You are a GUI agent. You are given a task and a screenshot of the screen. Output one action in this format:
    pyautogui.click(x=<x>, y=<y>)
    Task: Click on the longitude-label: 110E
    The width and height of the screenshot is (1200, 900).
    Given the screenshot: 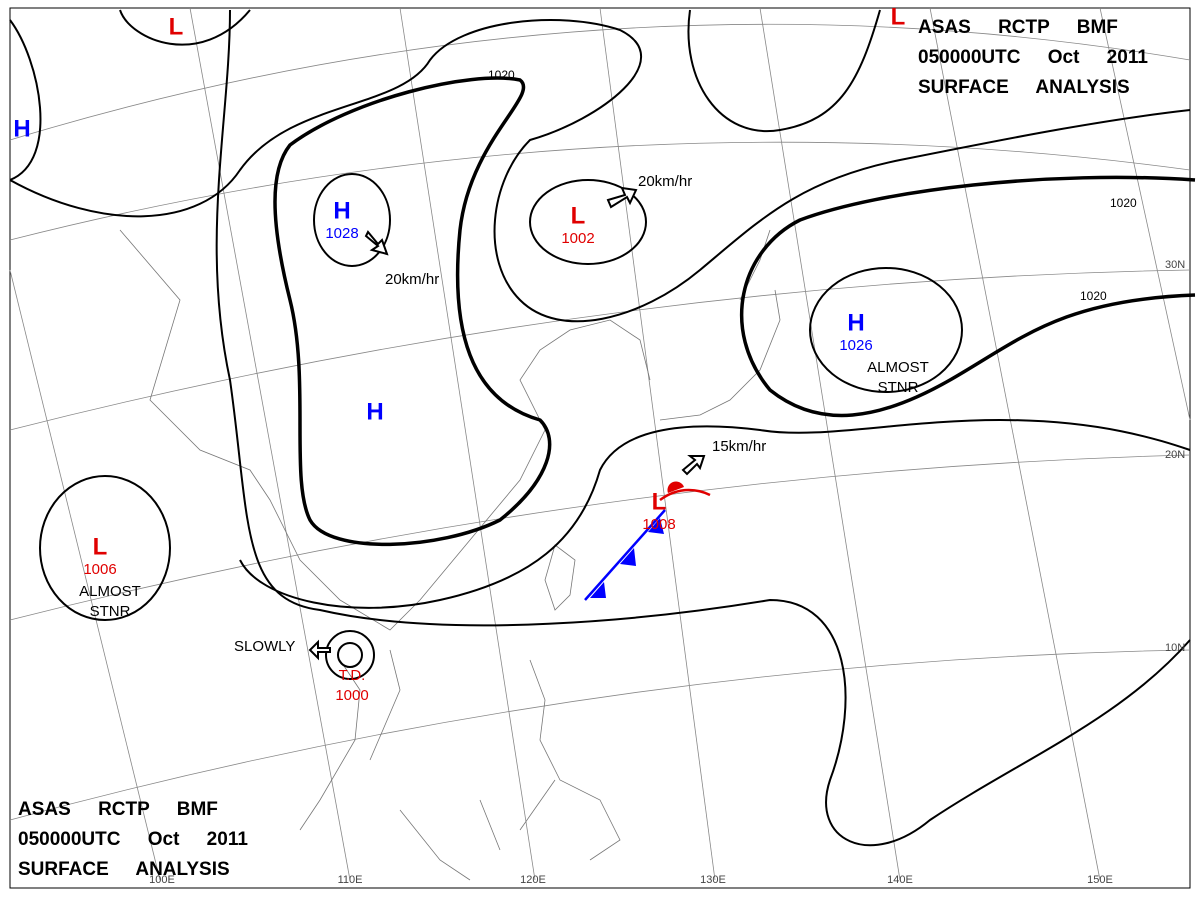 What is the action you would take?
    pyautogui.click(x=350, y=880)
    